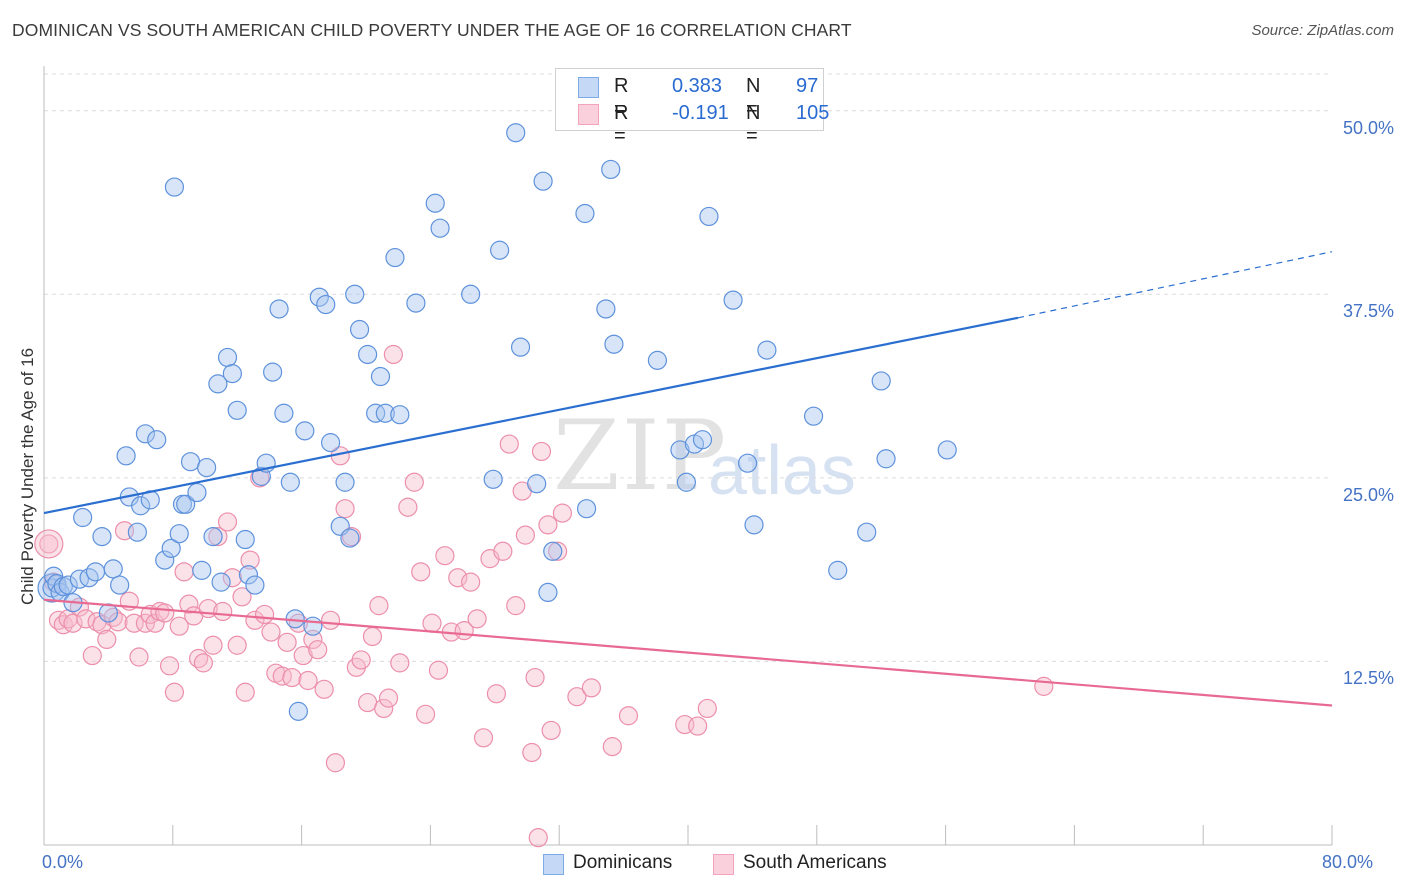 The width and height of the screenshot is (1406, 892). Describe the element at coordinates (1368, 127) in the screenshot. I see `y-tick-label: 50.0%` at that location.